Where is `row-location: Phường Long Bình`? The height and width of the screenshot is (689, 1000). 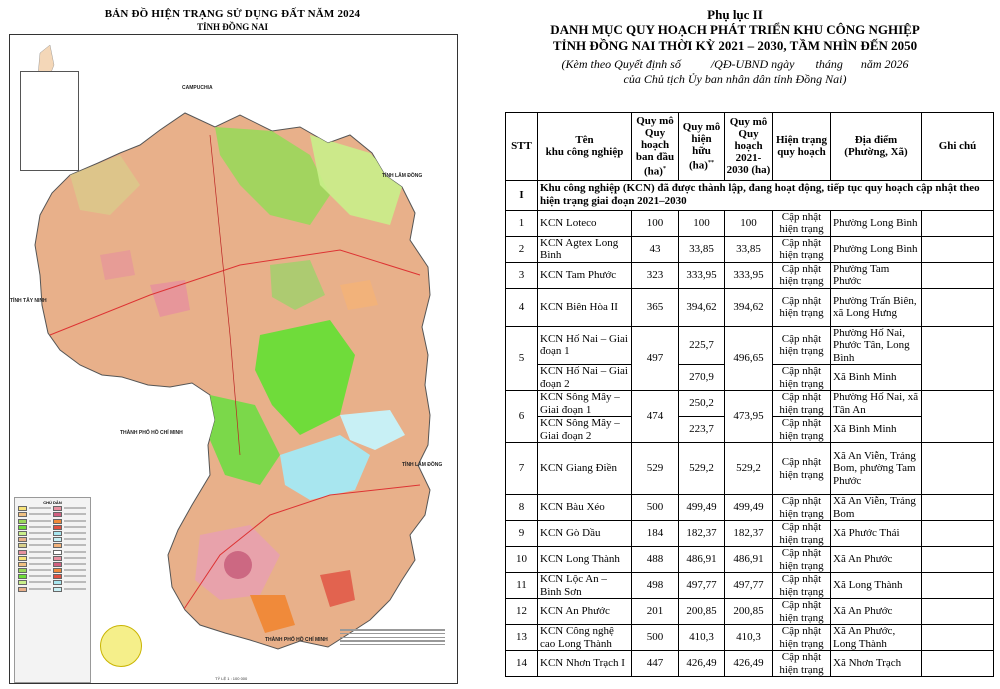
row-location: Phường Long Bình is located at coordinates (876, 249).